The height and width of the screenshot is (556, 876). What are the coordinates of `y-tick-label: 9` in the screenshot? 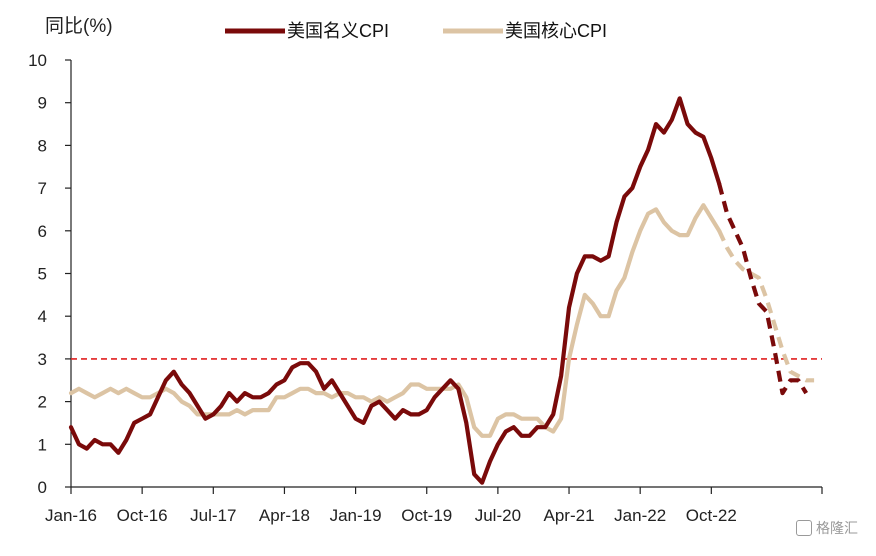 It's located at (42, 103).